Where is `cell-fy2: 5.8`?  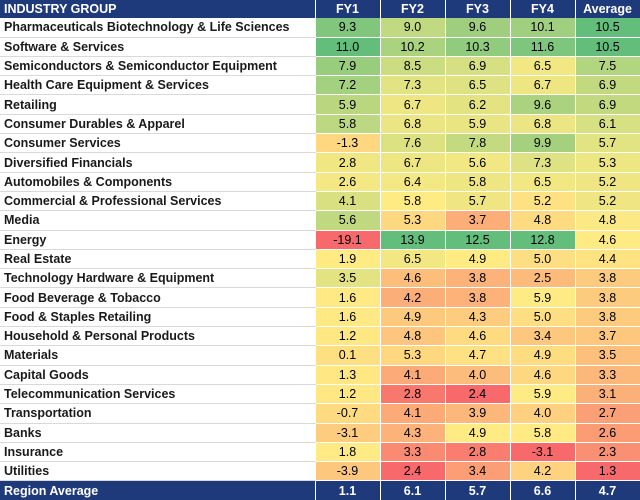 cell-fy2: 5.8 is located at coordinates (413, 201).